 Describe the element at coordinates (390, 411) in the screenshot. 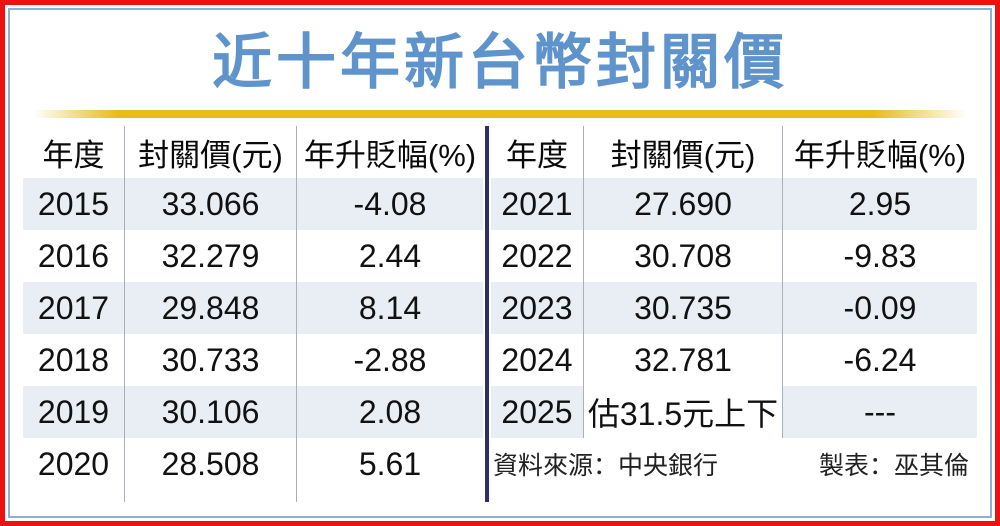

I see `change-cell: 2.08` at that location.